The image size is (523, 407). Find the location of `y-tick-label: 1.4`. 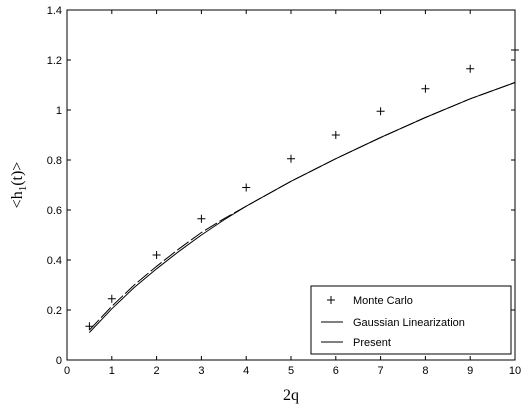

y-tick-label: 1.4 is located at coordinates (54, 11).